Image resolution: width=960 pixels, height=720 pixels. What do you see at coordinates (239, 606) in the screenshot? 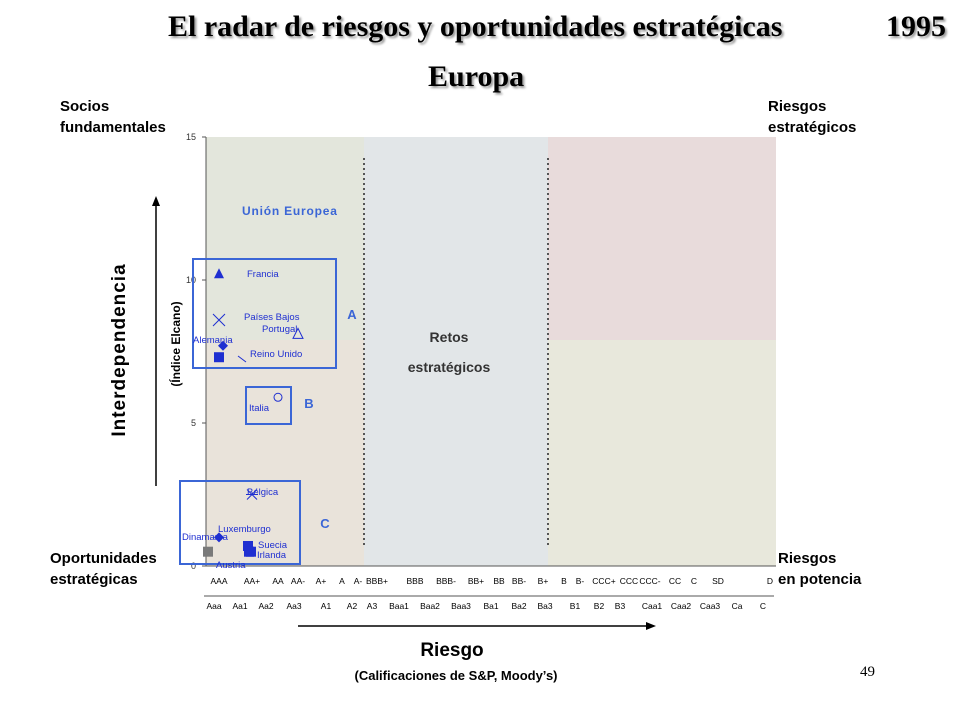
I see `x-tick-label-moodys: Aa1` at bounding box center [239, 606].